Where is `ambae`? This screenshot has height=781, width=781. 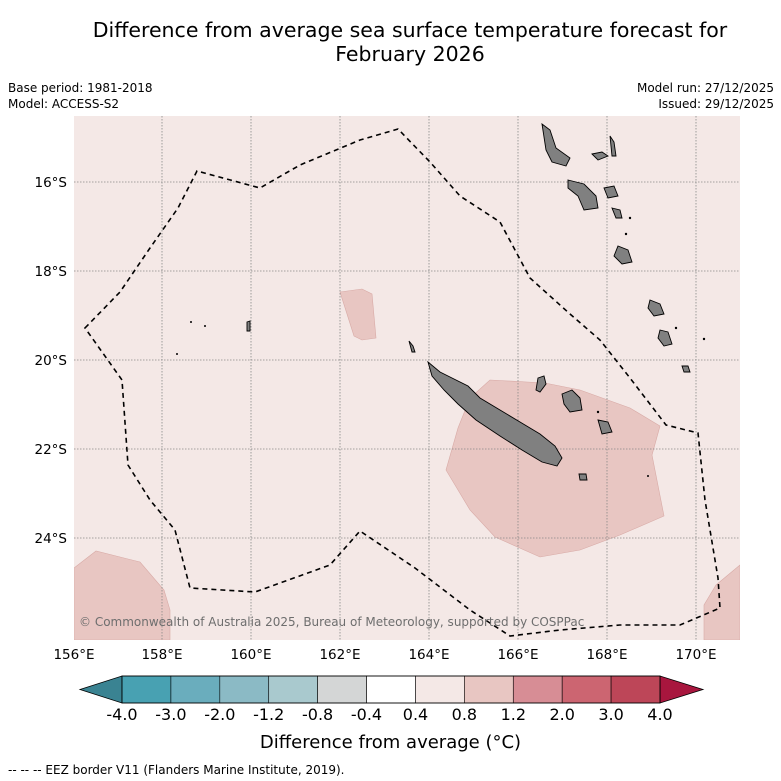
ambae is located at coordinates (600, 156).